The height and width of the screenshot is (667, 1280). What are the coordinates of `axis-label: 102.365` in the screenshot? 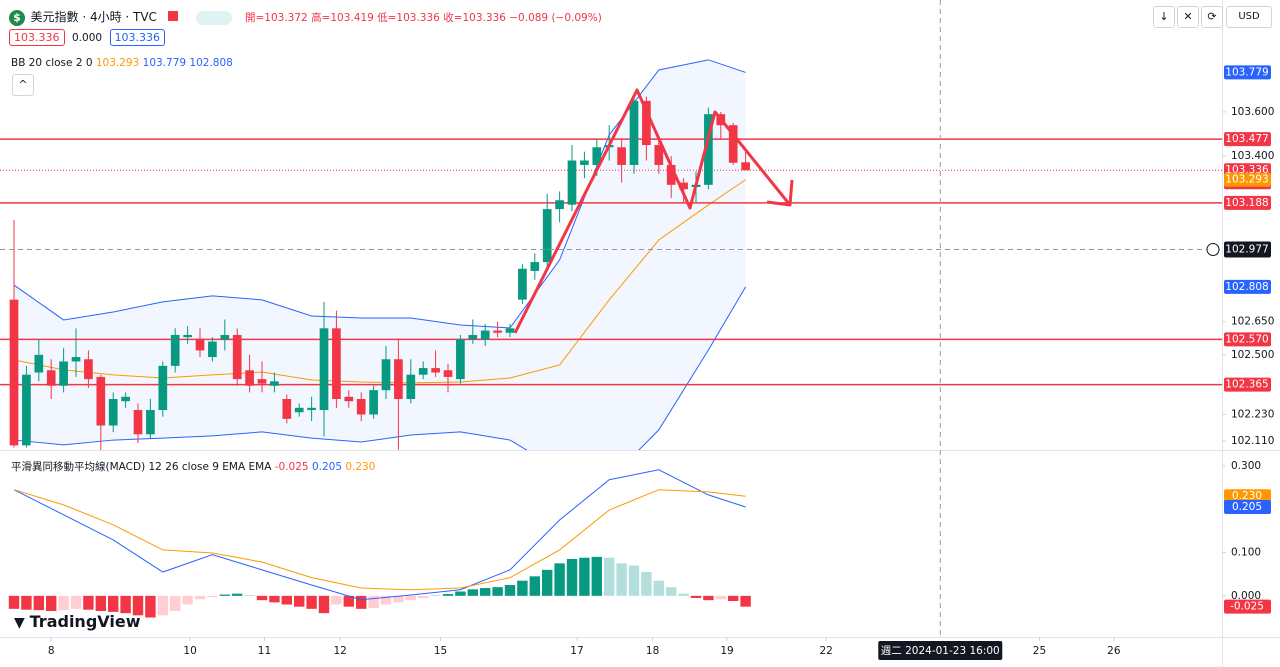 It's located at (1246, 385).